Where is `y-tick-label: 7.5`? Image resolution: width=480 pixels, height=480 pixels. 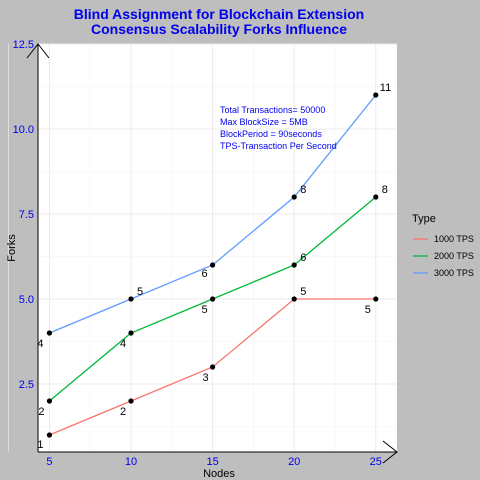 y-tick-label: 7.5 is located at coordinates (26, 215).